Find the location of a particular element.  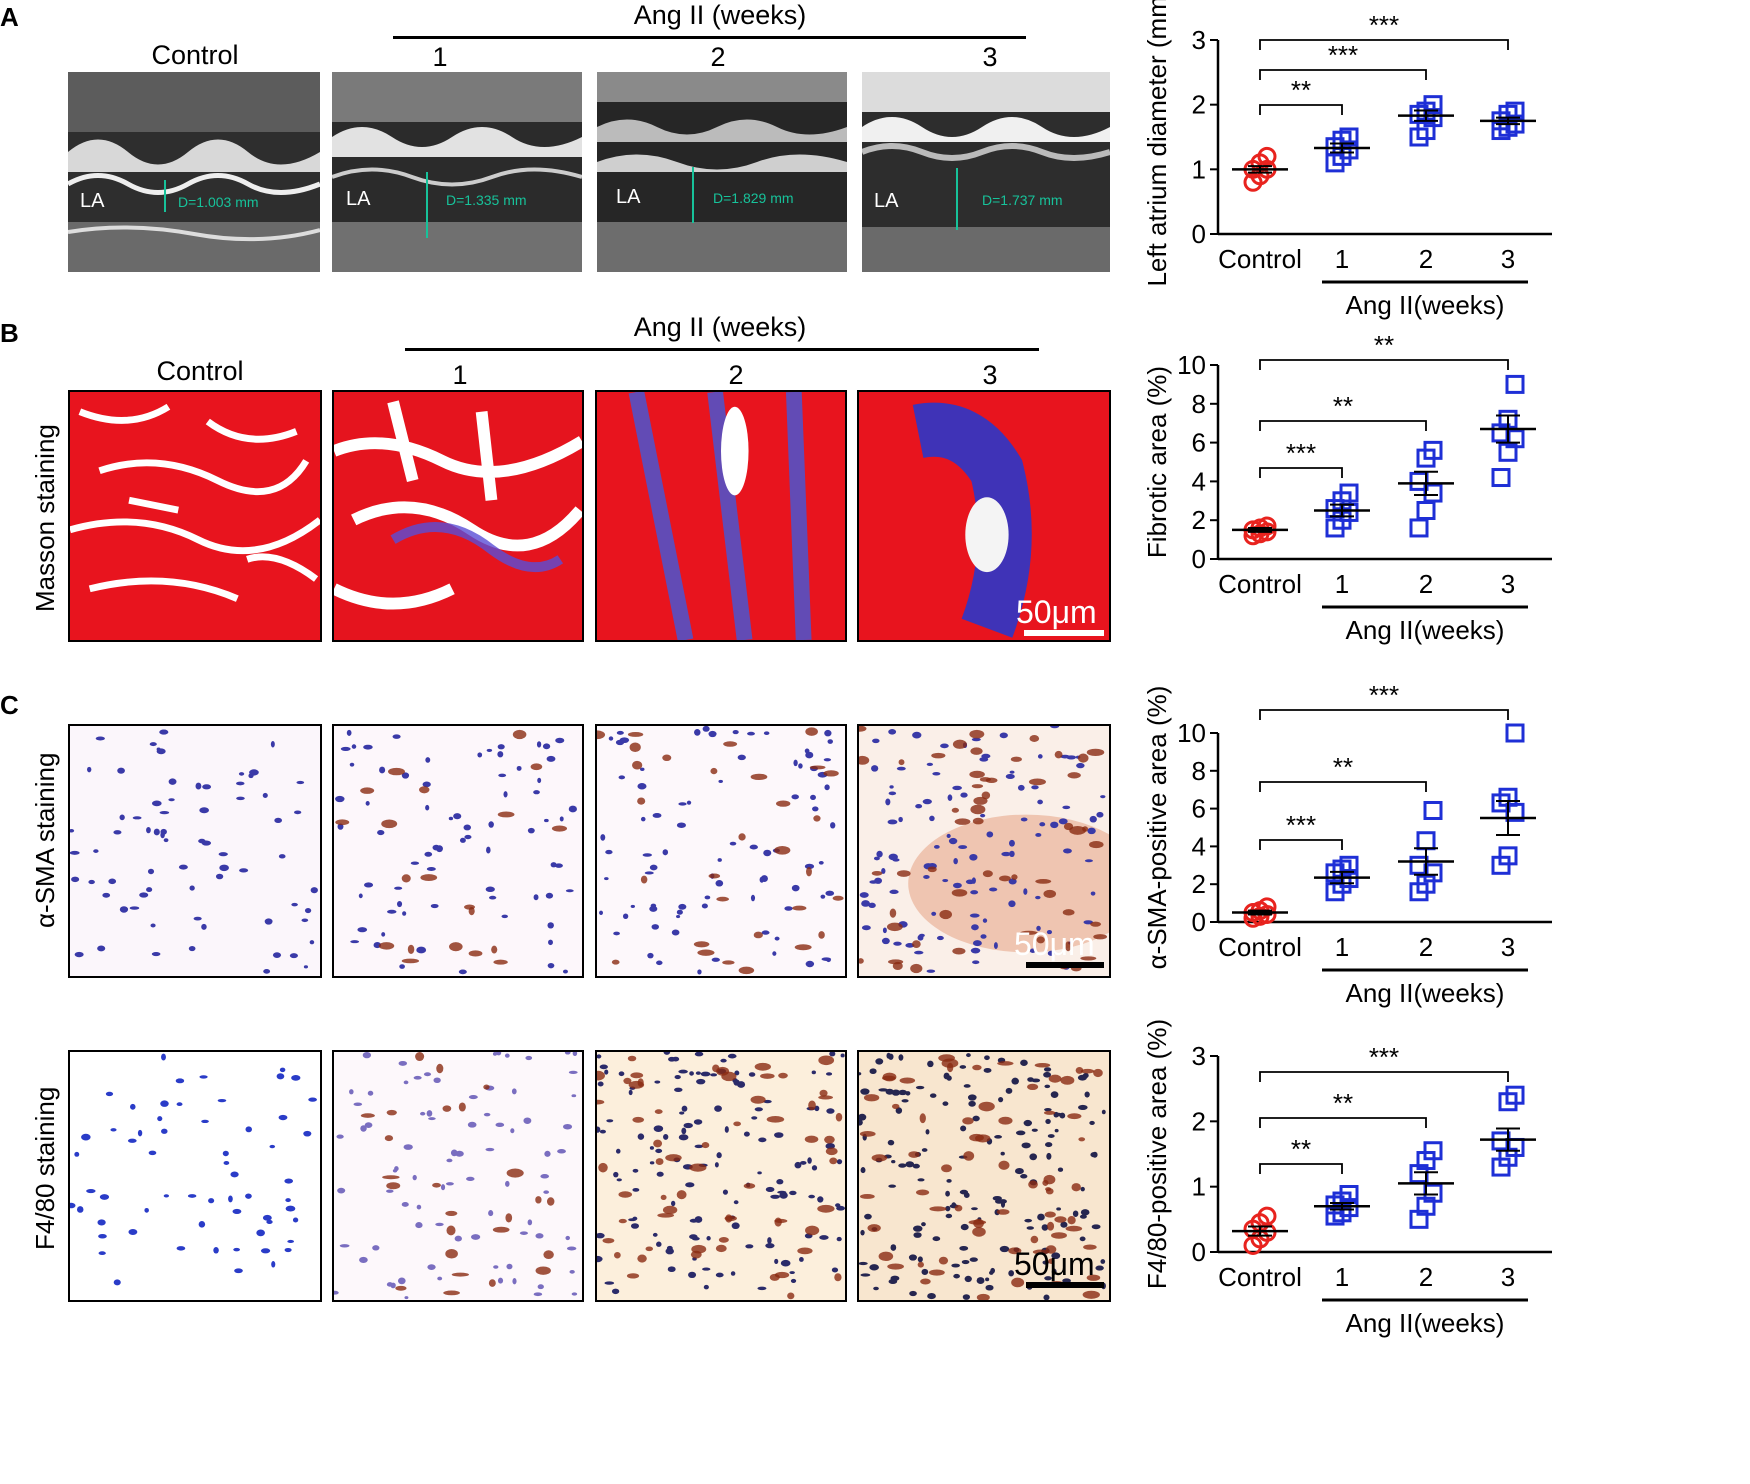

scale-bar-label: 50μm is located at coordinates (1054, 1264).